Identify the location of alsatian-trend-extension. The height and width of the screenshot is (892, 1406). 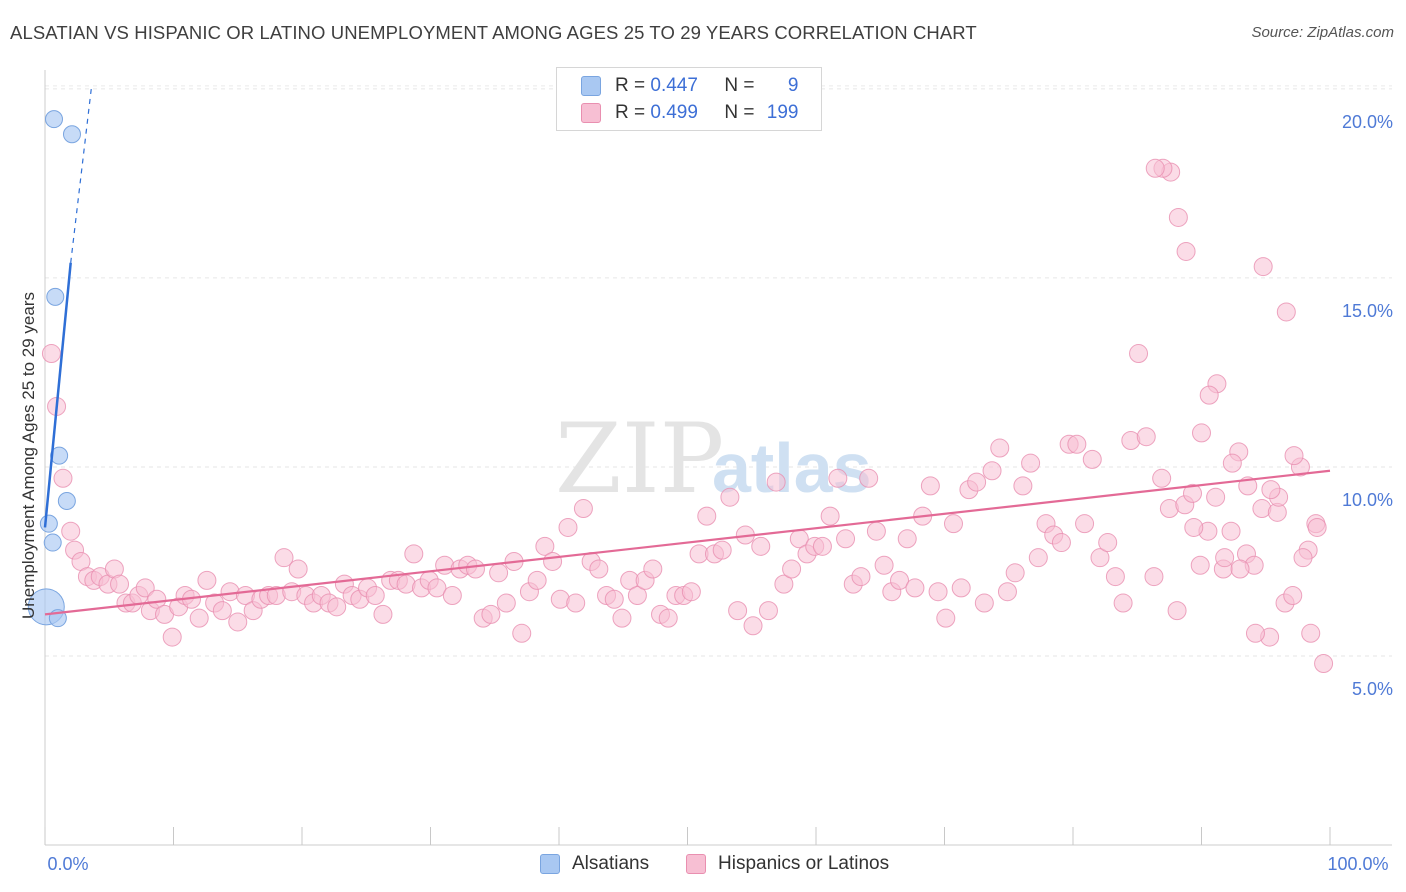
(81, 175).